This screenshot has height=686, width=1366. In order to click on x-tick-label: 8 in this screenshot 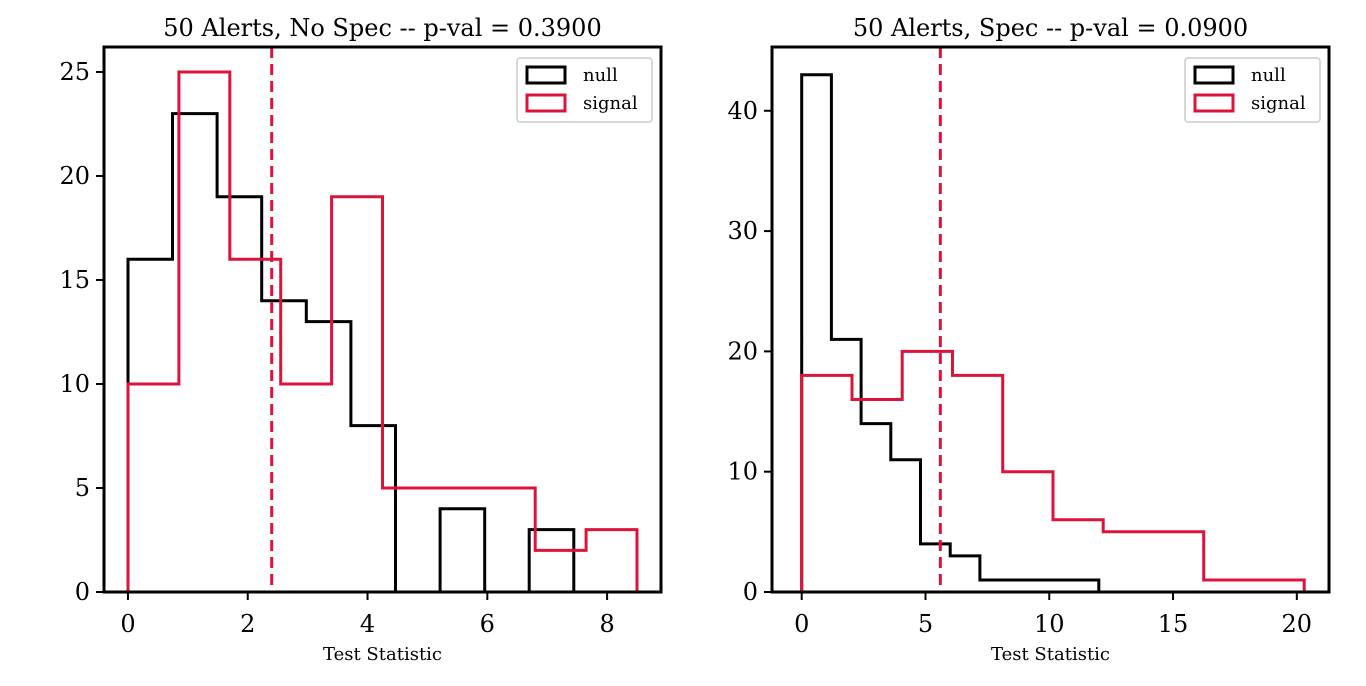, I will do `click(606, 624)`.